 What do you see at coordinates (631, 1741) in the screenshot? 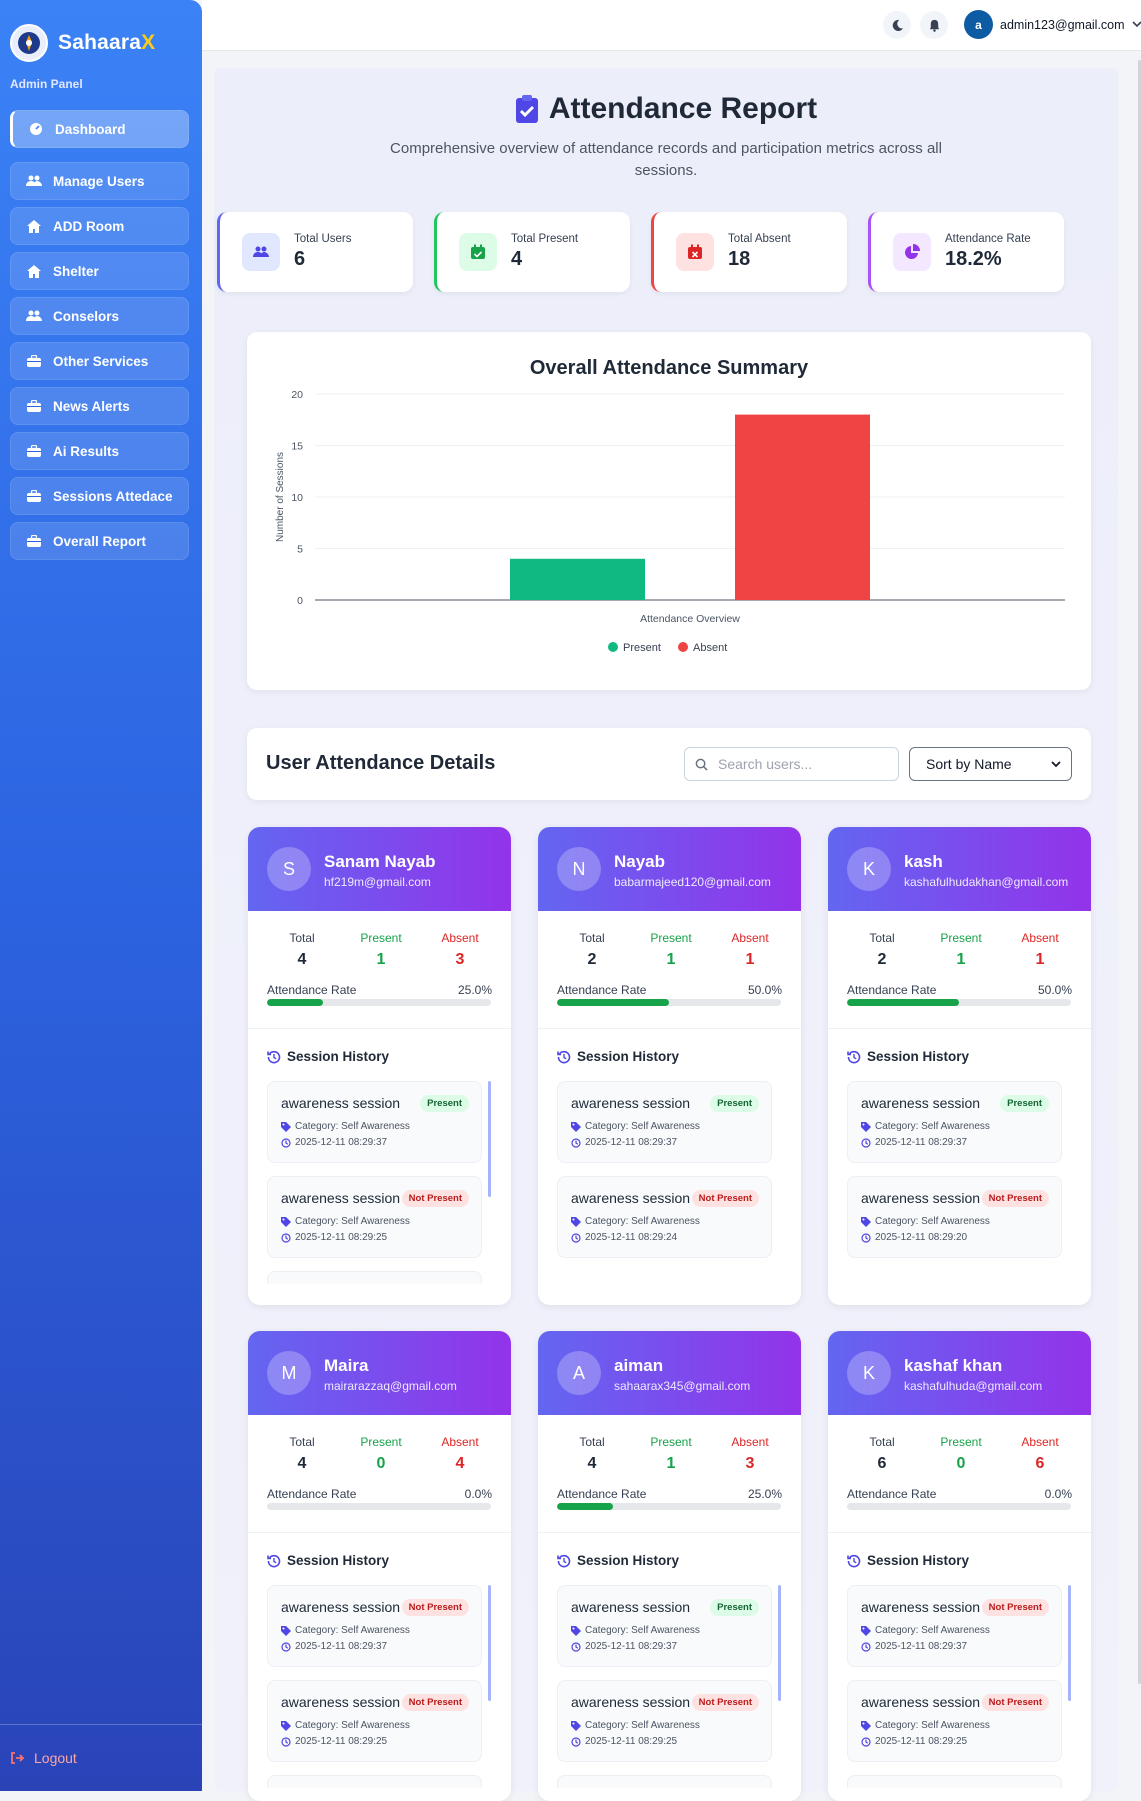
I see `session-time-text: 2025-12-11 08:29:25` at bounding box center [631, 1741].